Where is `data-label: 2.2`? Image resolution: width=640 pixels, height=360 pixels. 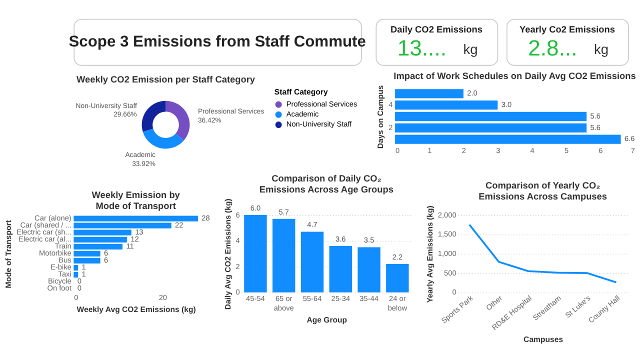 data-label: 2.2 is located at coordinates (397, 257).